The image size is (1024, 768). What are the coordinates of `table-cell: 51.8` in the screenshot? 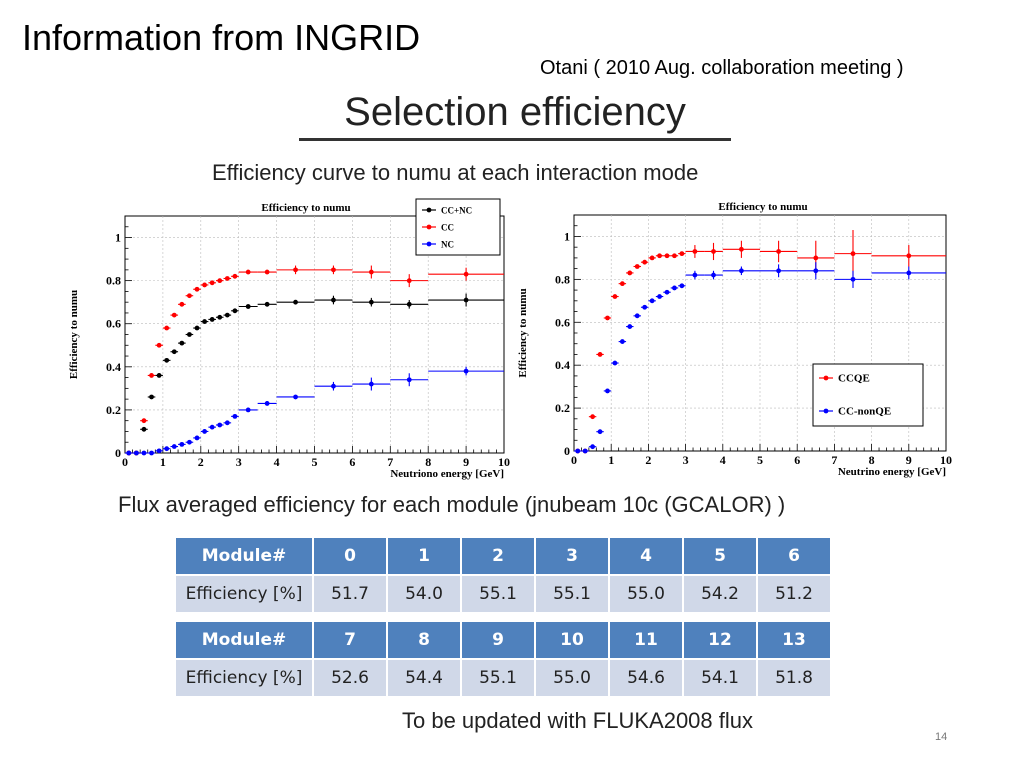 It's located at (794, 678).